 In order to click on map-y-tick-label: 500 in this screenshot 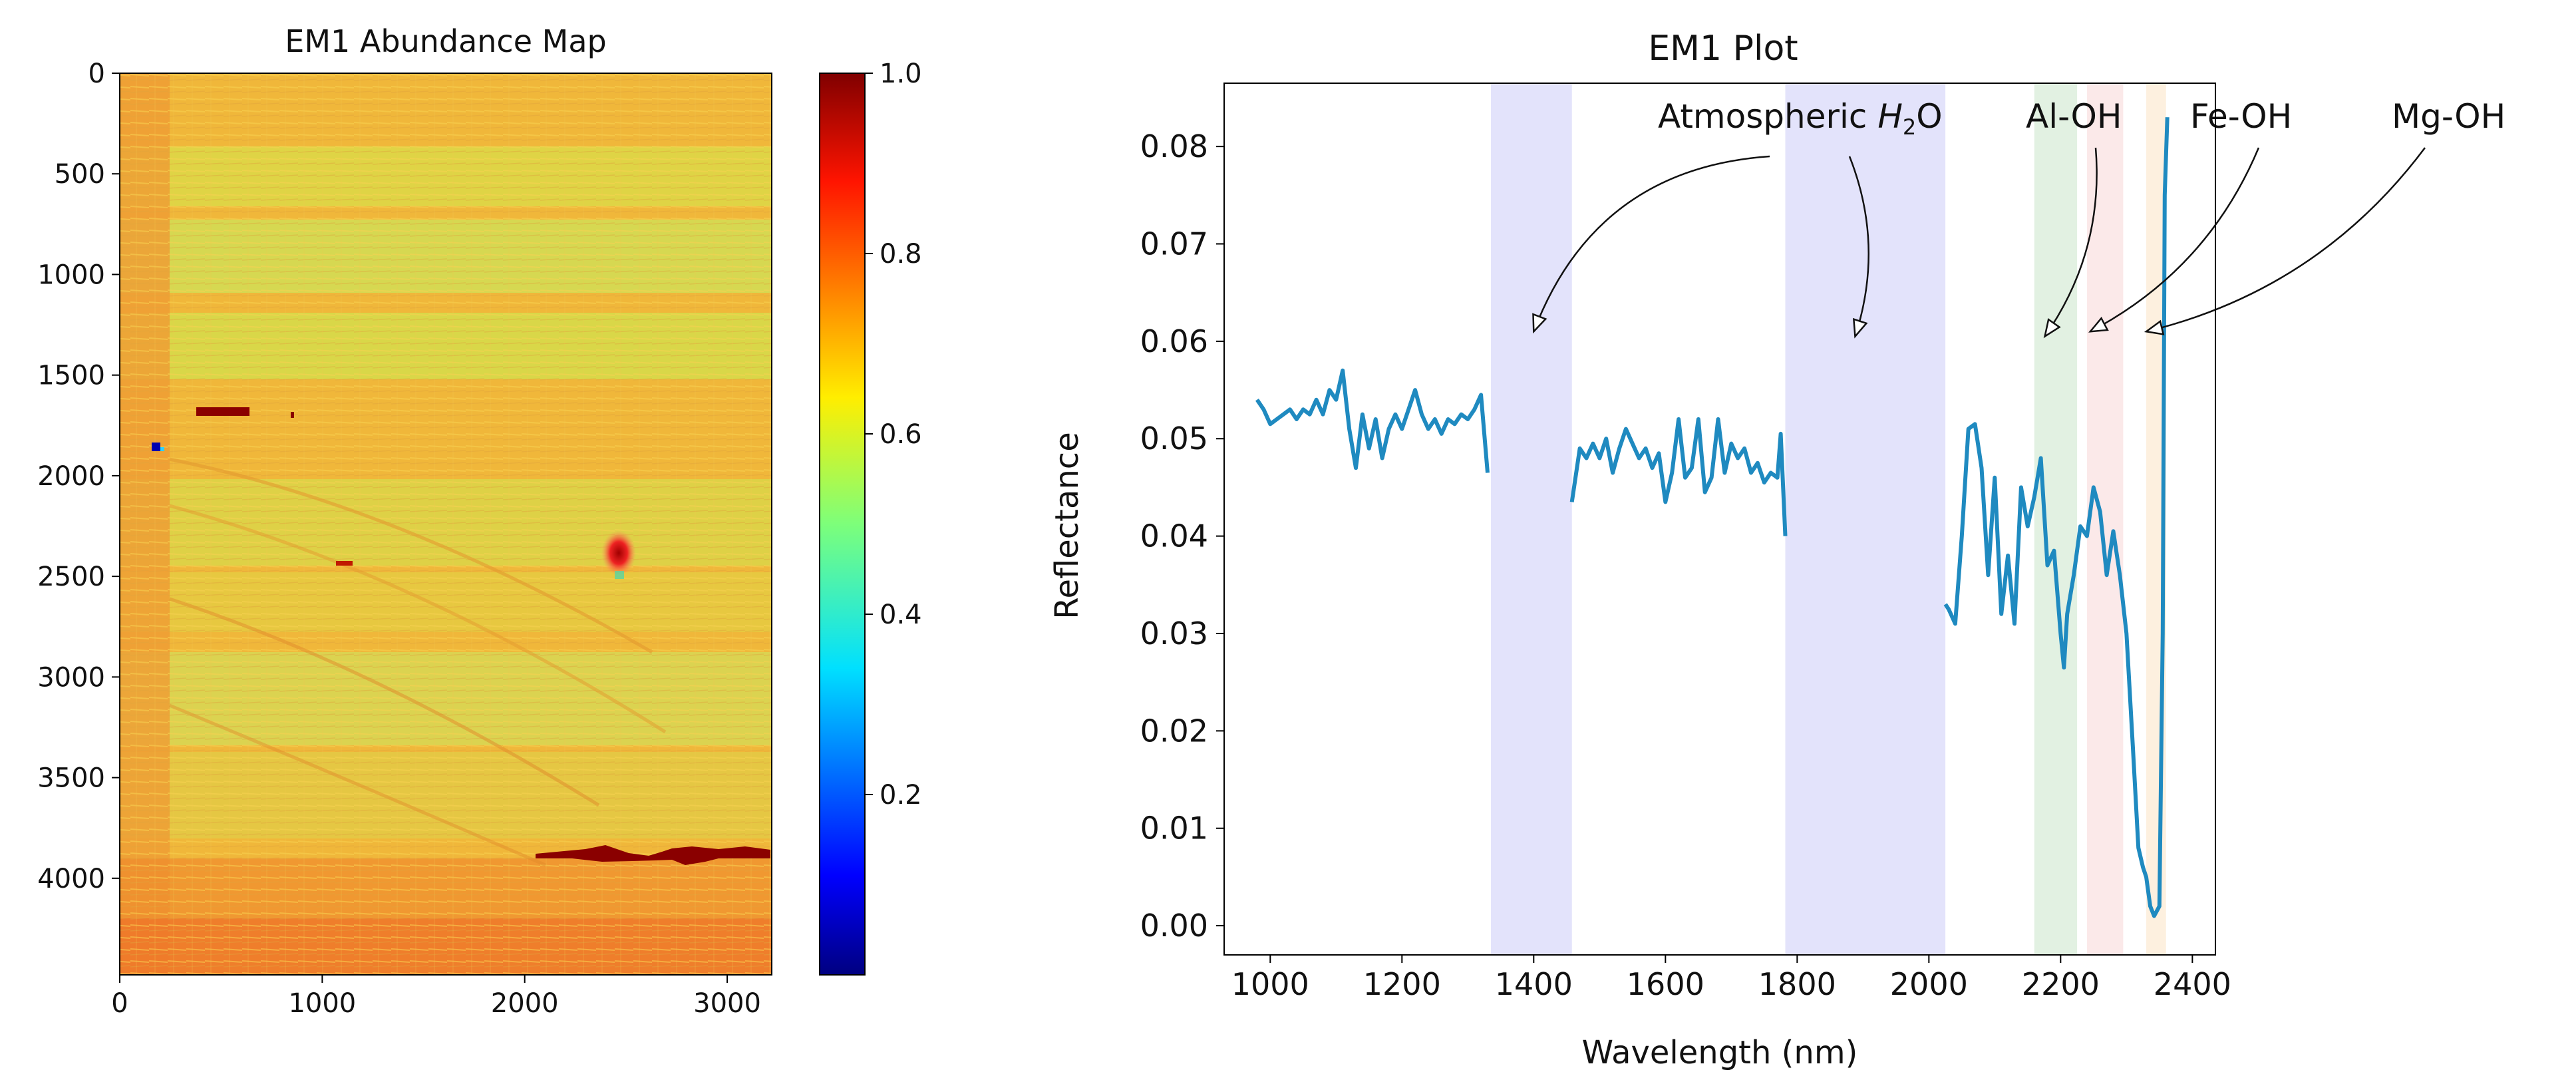, I will do `click(80, 174)`.